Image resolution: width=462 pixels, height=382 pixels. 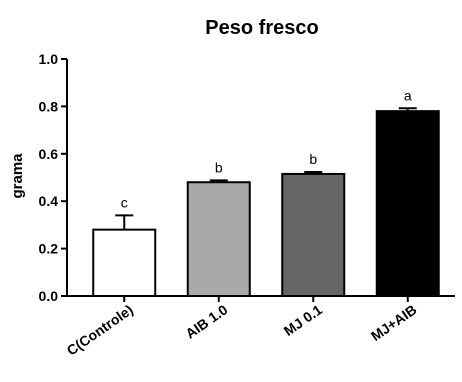 I want to click on y-tick-label: 0.6, so click(x=49, y=154).